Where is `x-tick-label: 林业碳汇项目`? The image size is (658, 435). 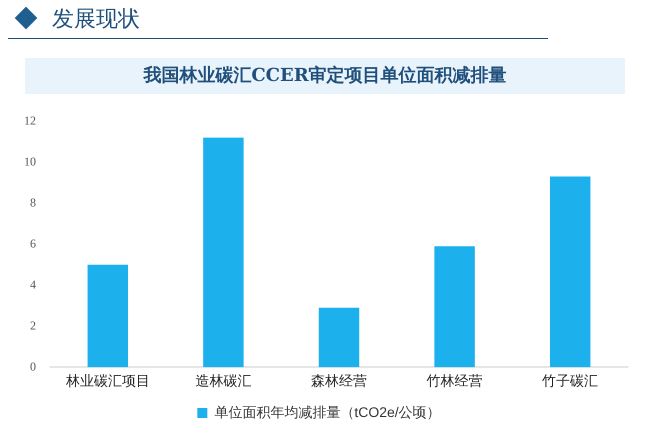
x-tick-label: 林业碳汇项目 is located at coordinates (107, 380).